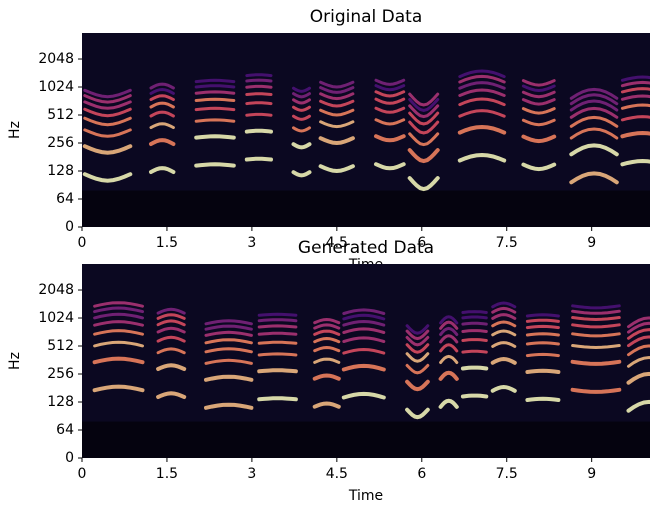  What do you see at coordinates (60, 115) in the screenshot?
I see `y-tick-label: 512` at bounding box center [60, 115].